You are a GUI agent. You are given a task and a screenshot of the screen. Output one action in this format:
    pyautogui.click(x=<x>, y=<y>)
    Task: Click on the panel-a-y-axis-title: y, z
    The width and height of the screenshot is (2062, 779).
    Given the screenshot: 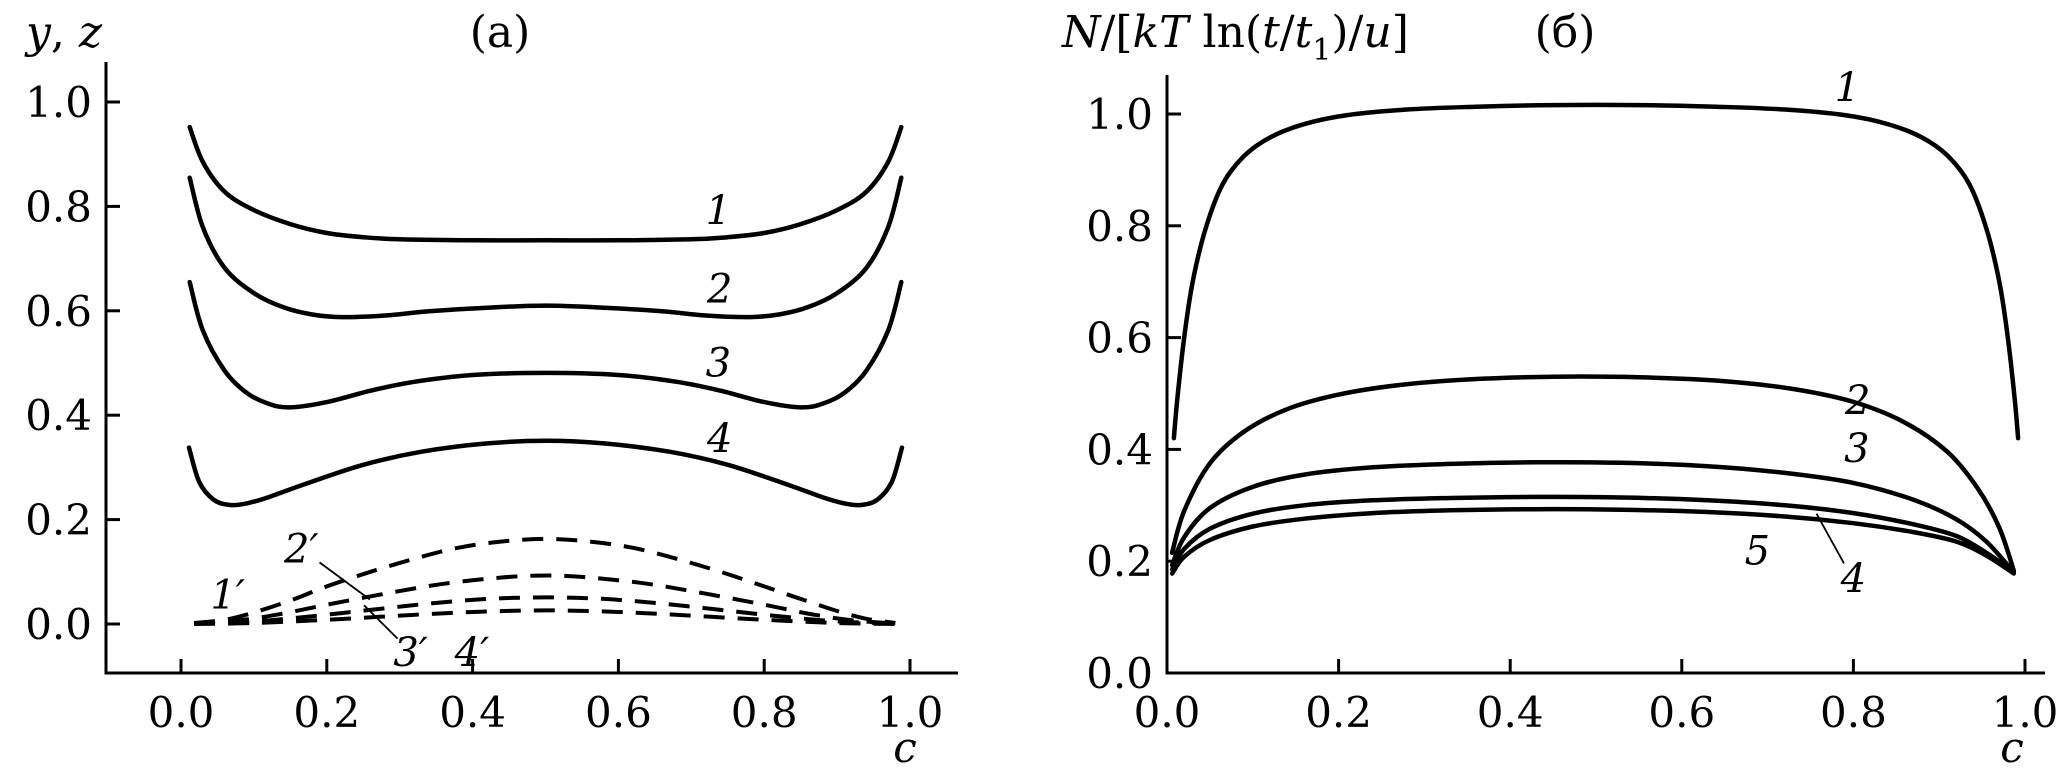 What is the action you would take?
    pyautogui.click(x=63, y=32)
    